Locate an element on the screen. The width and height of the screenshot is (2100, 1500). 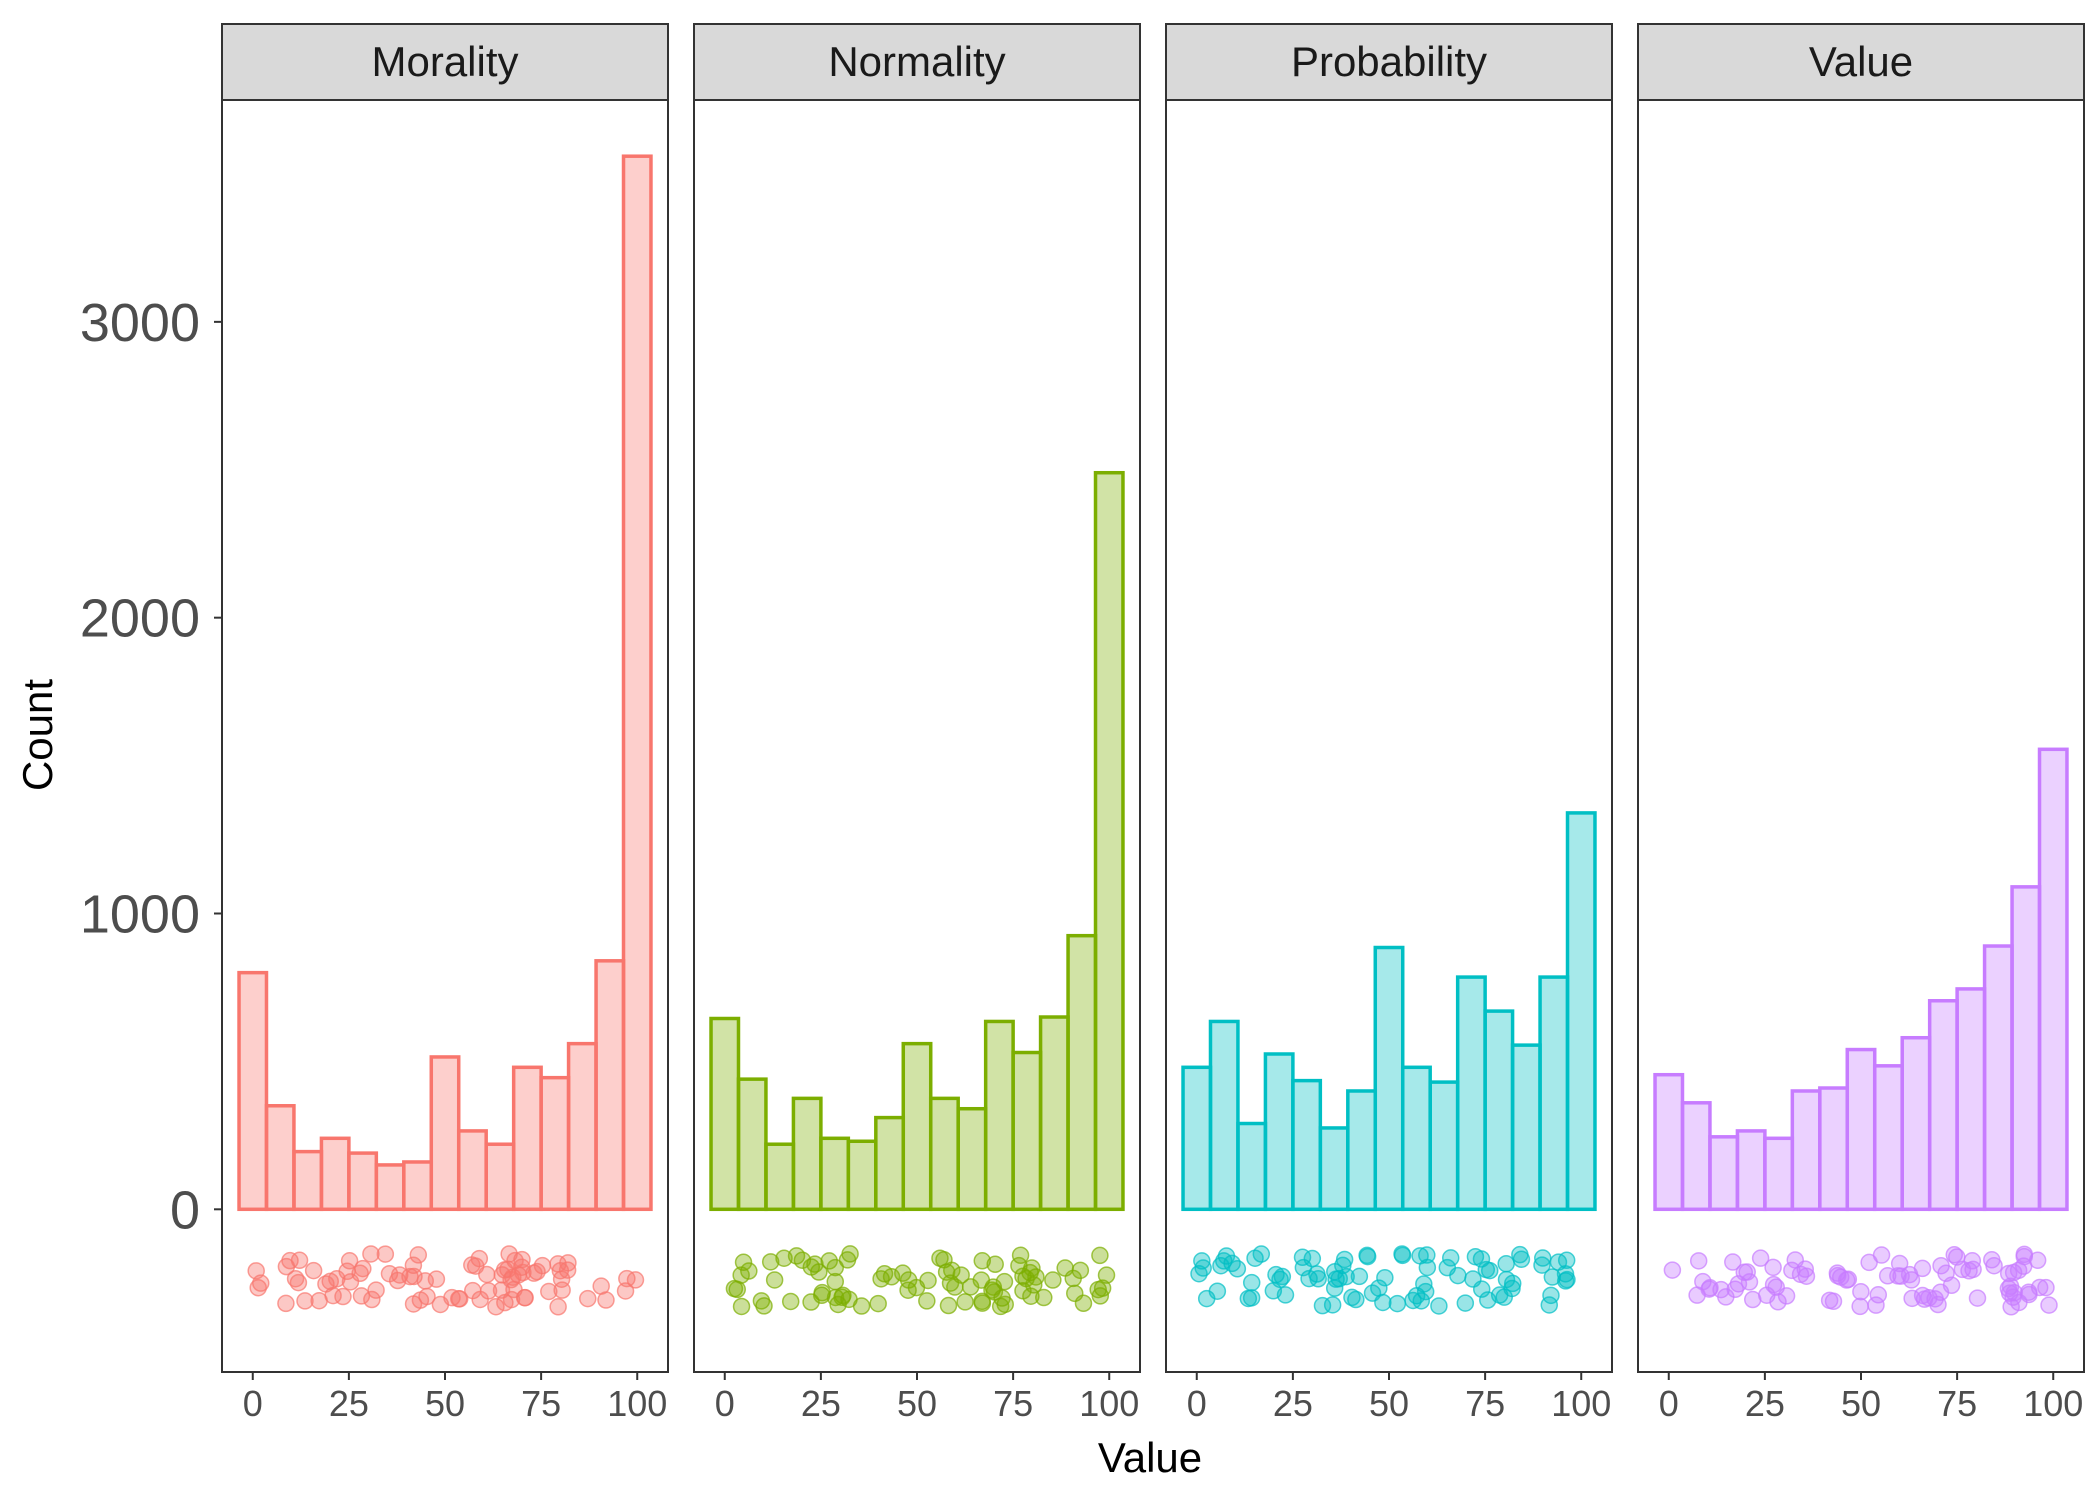
jitter-points is located at coordinates (1383, 1280).